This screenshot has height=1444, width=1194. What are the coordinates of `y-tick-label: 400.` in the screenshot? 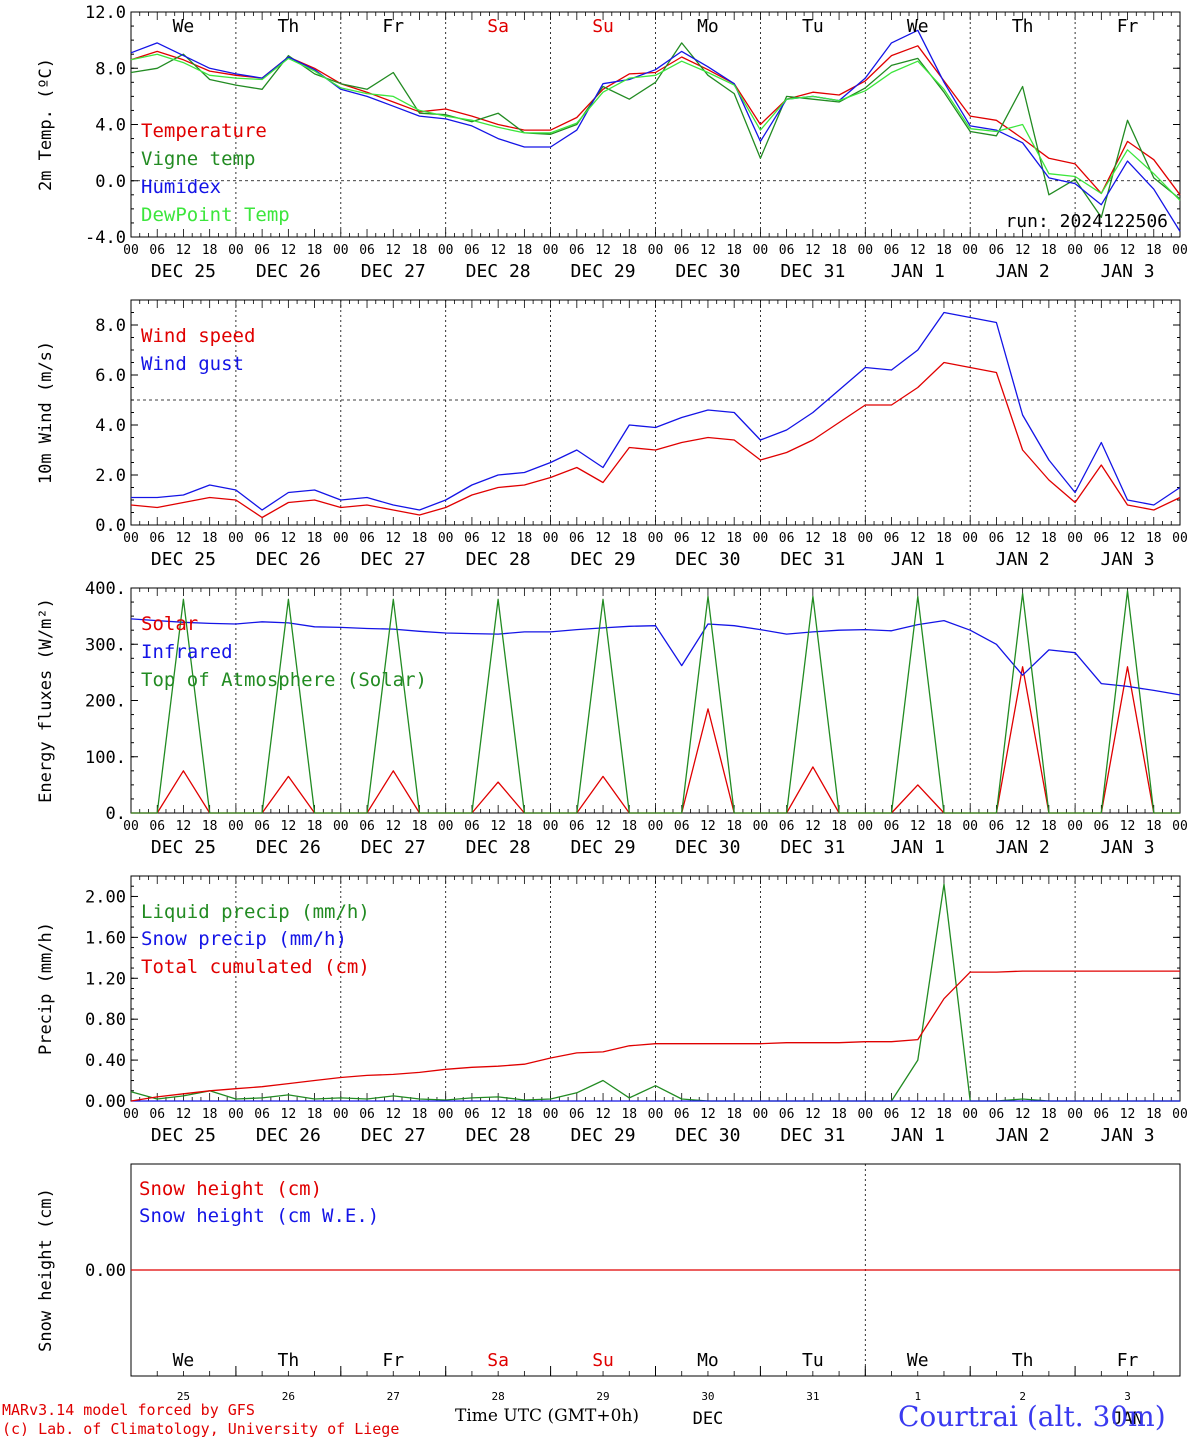 It's located at (105, 589).